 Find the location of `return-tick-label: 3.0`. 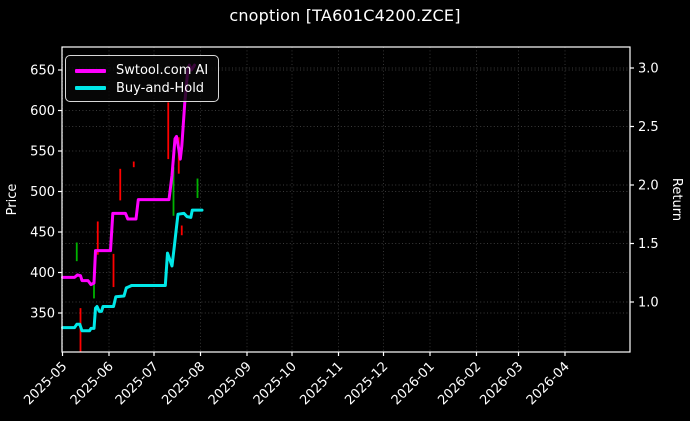

return-tick-label: 3.0 is located at coordinates (648, 69).